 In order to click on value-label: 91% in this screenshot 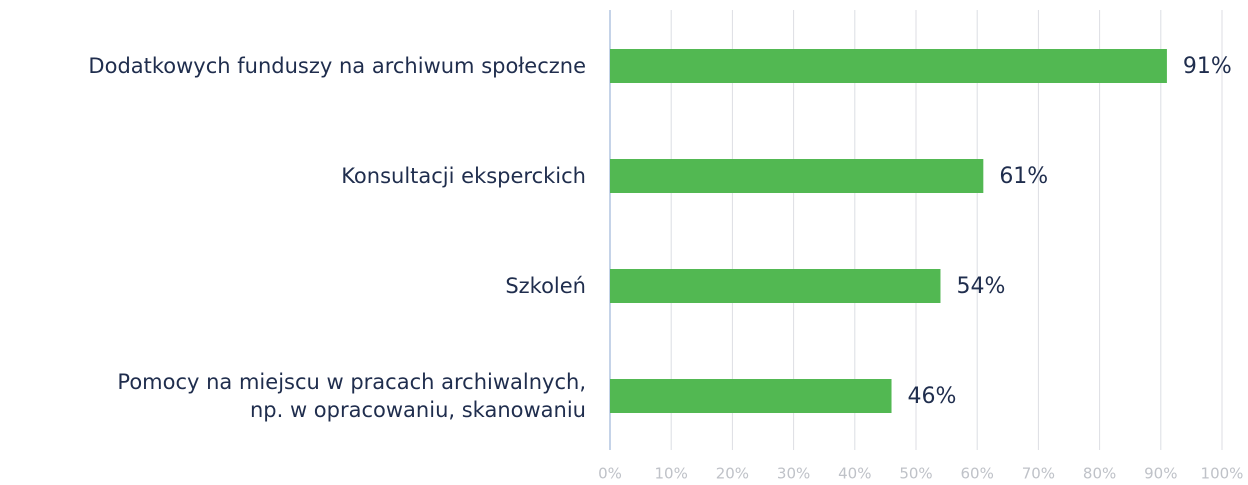, I will do `click(1207, 66)`.